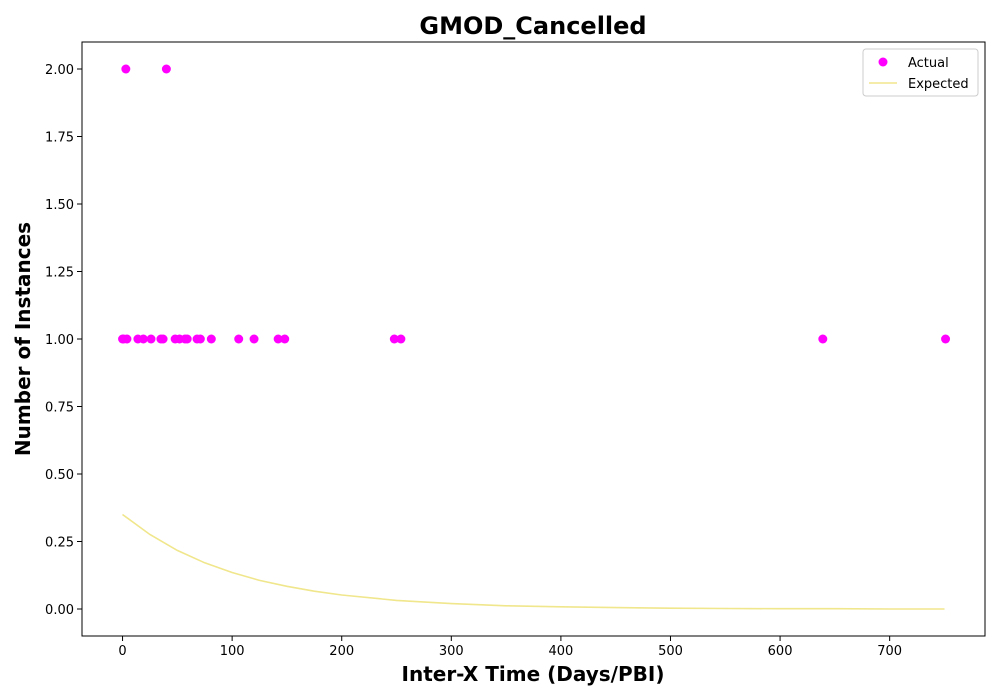  What do you see at coordinates (23, 339) in the screenshot?
I see `y-axis-label: Number of Instances` at bounding box center [23, 339].